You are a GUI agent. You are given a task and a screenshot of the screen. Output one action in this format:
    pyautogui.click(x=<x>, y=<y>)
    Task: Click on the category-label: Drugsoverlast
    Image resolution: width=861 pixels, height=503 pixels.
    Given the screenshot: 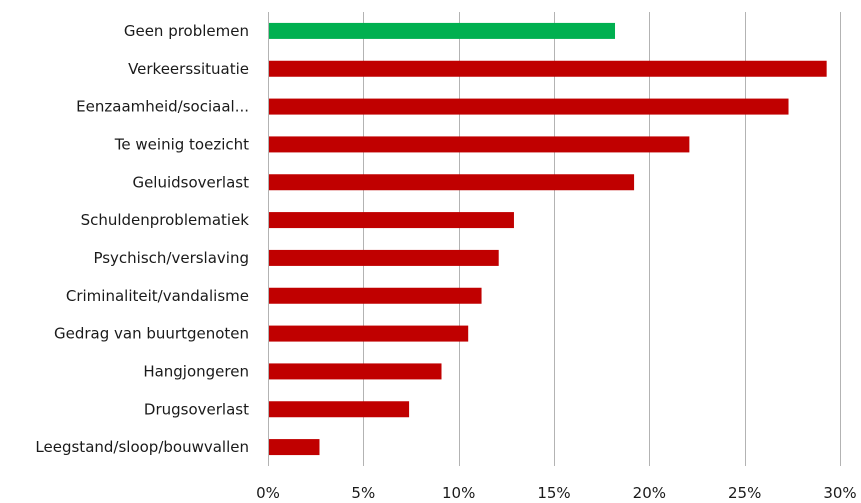 What is the action you would take?
    pyautogui.click(x=196, y=409)
    